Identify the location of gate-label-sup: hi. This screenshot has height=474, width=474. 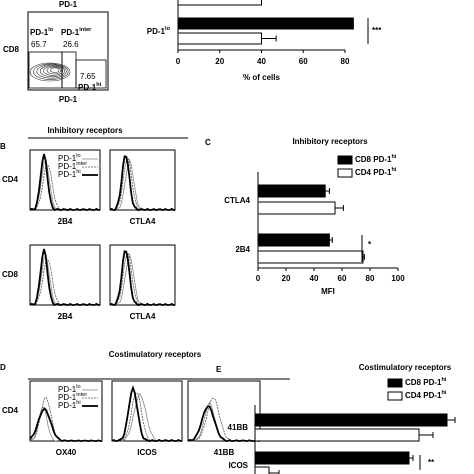
(98, 85).